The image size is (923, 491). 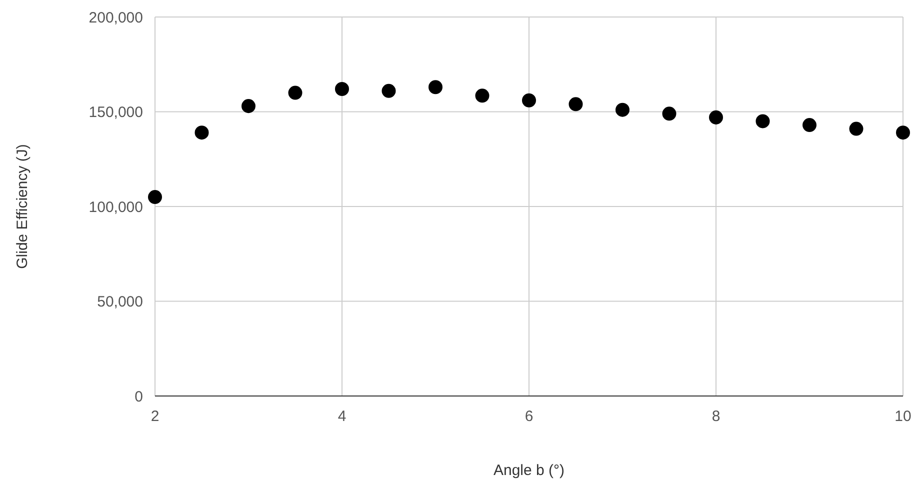 I want to click on y-axis-title: Glide Efficiency (J), so click(x=22, y=206).